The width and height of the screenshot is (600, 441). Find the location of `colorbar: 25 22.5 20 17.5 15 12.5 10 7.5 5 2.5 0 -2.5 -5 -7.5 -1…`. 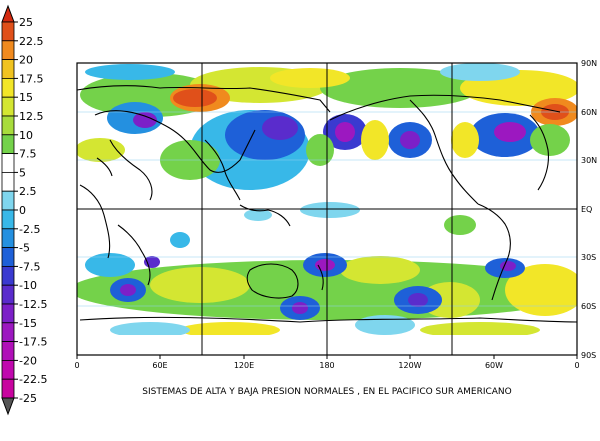

colorbar: 25 22.5 20 17.5 15 12.5 10 7.5 5 2.5 0 -2.5 -5 -7.5 -1… is located at coordinates (24, 210).